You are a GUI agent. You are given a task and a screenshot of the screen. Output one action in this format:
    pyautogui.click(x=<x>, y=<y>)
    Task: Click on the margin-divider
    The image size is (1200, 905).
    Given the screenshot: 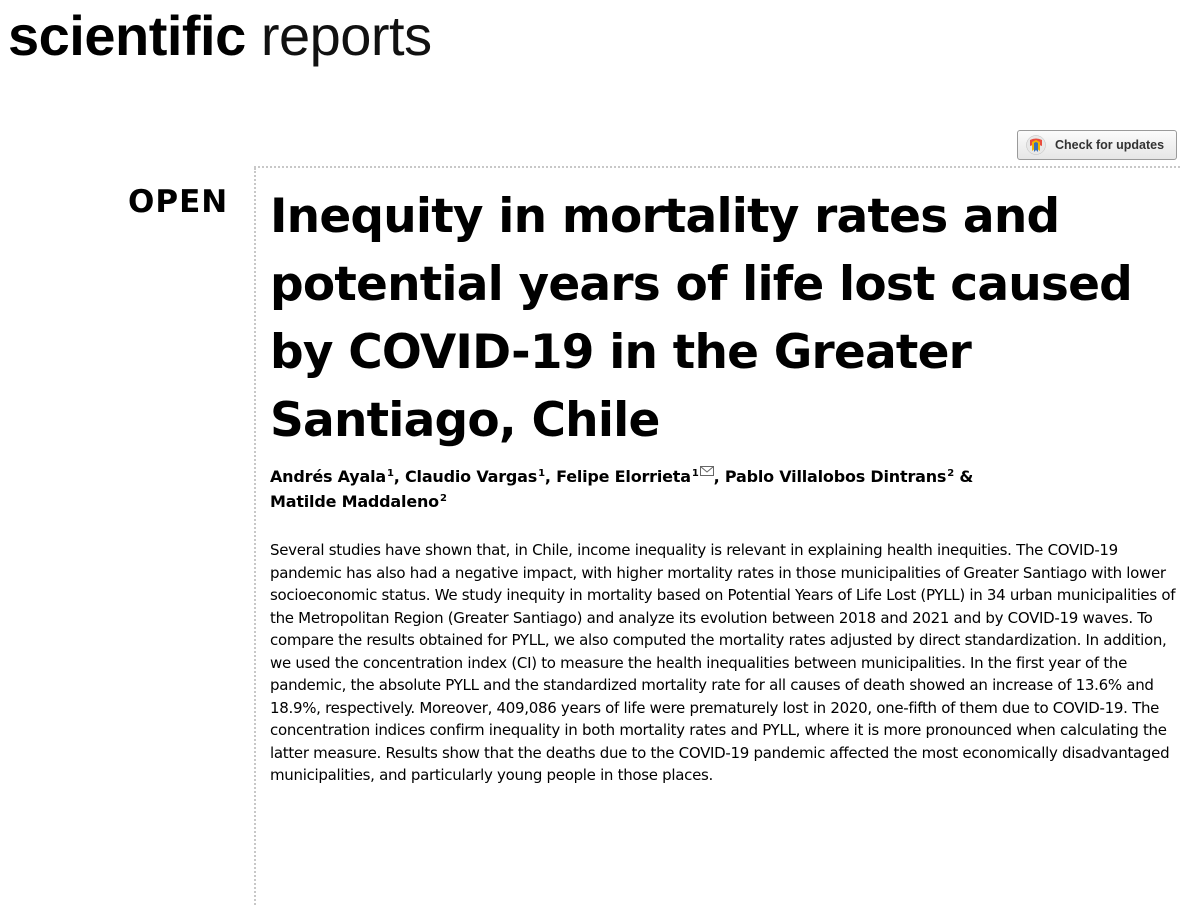 What is the action you would take?
    pyautogui.click(x=255, y=536)
    